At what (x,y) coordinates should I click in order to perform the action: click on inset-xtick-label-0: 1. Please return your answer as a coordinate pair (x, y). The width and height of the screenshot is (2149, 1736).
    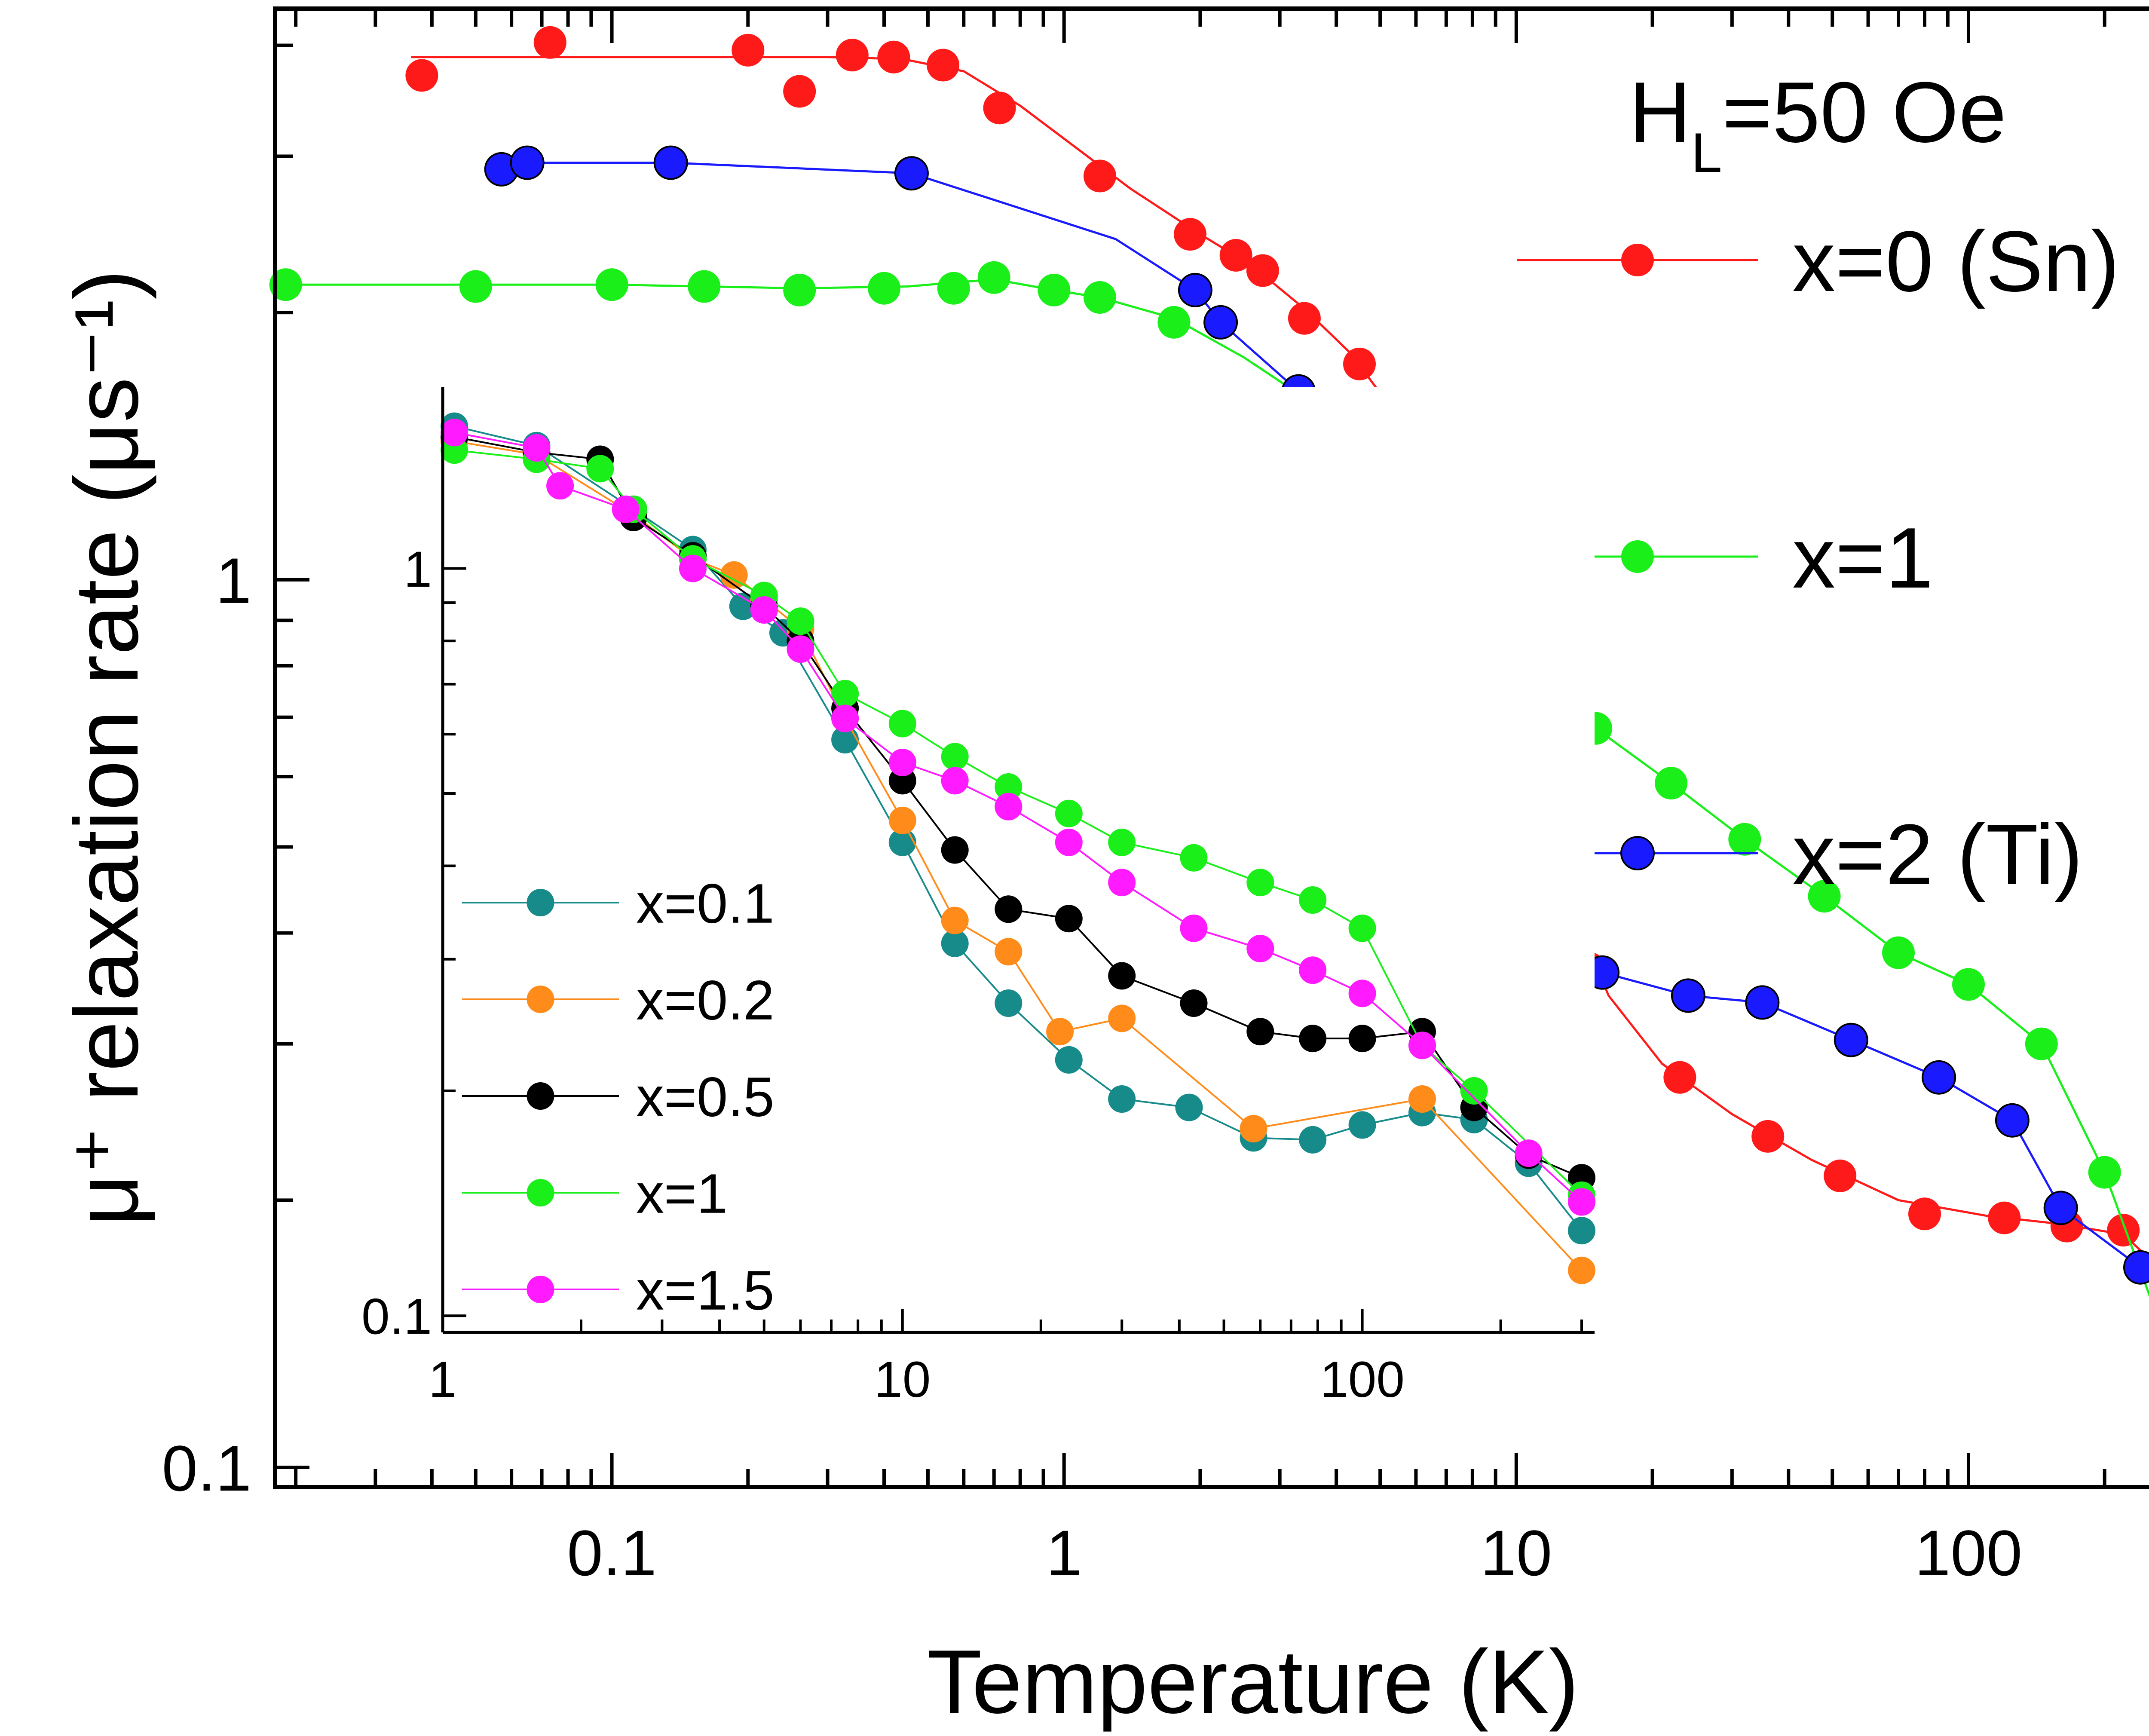
    Looking at the image, I should click on (443, 1379).